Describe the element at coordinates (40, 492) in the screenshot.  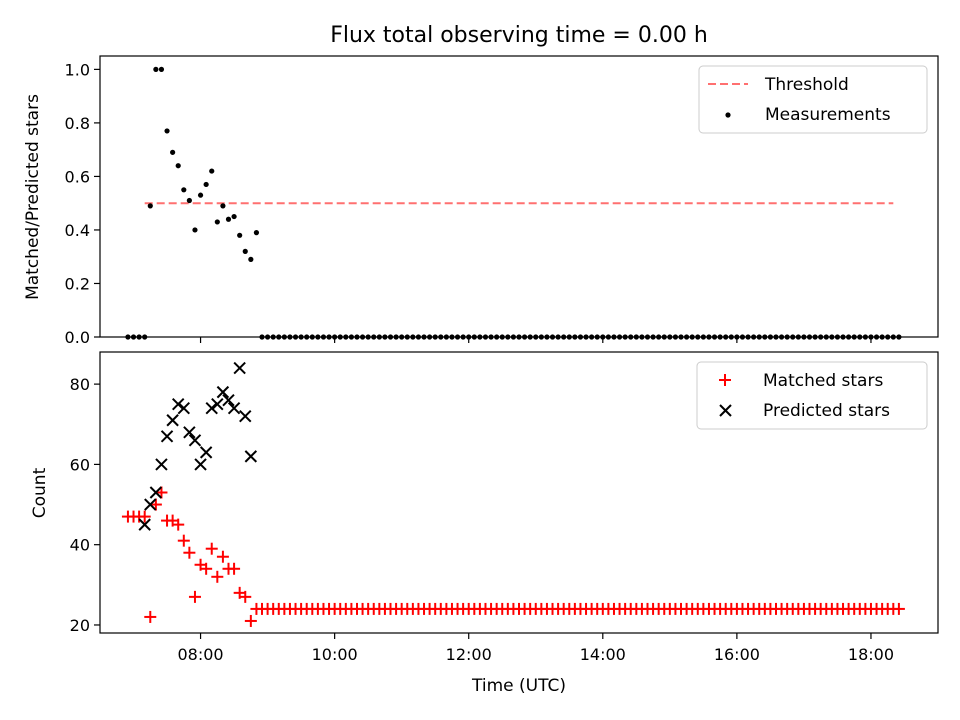
I see `bottom-y-axis-label: Count` at that location.